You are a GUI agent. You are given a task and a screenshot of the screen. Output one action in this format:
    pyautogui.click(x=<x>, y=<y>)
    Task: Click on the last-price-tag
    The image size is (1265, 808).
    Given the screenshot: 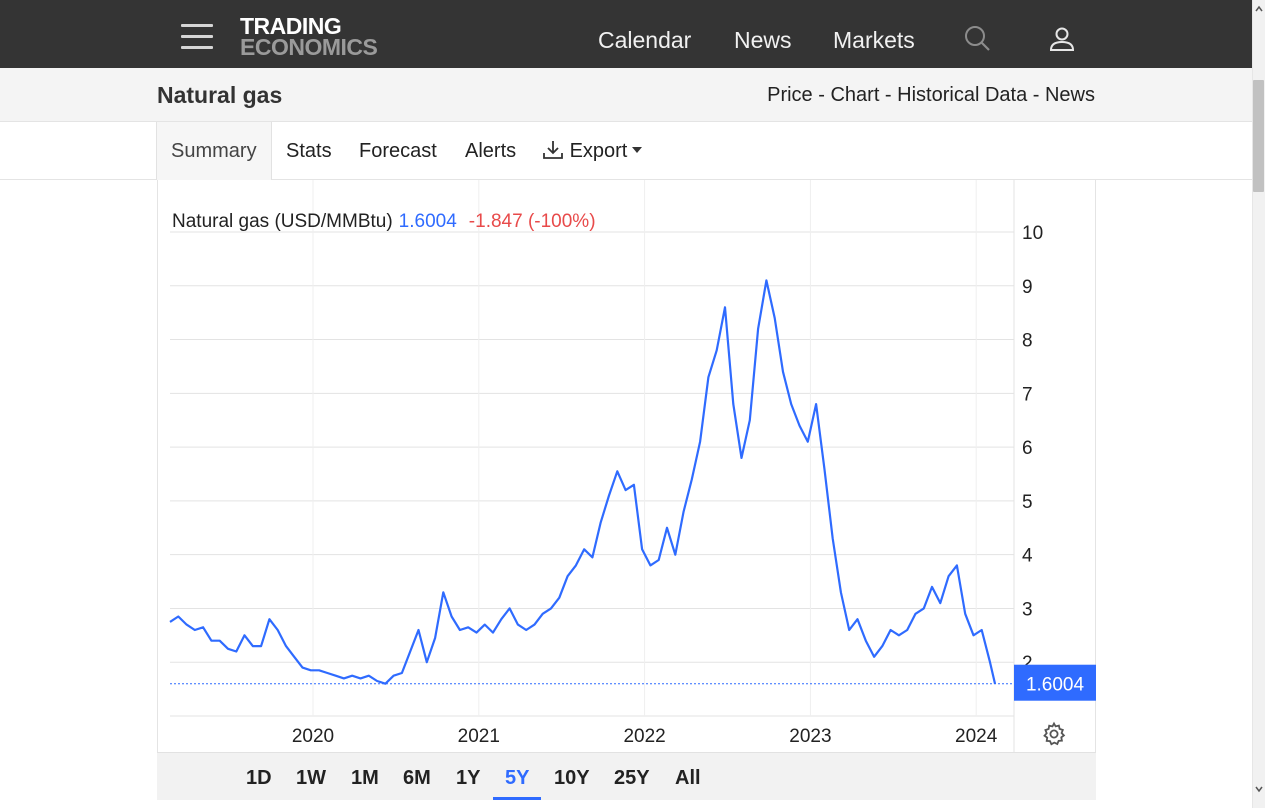 What is the action you would take?
    pyautogui.click(x=1055, y=682)
    